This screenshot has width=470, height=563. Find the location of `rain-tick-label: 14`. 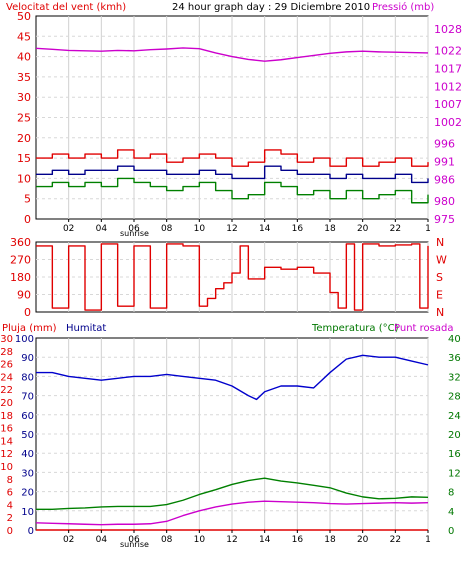

rain-tick-label: 14 is located at coordinates (6, 441).